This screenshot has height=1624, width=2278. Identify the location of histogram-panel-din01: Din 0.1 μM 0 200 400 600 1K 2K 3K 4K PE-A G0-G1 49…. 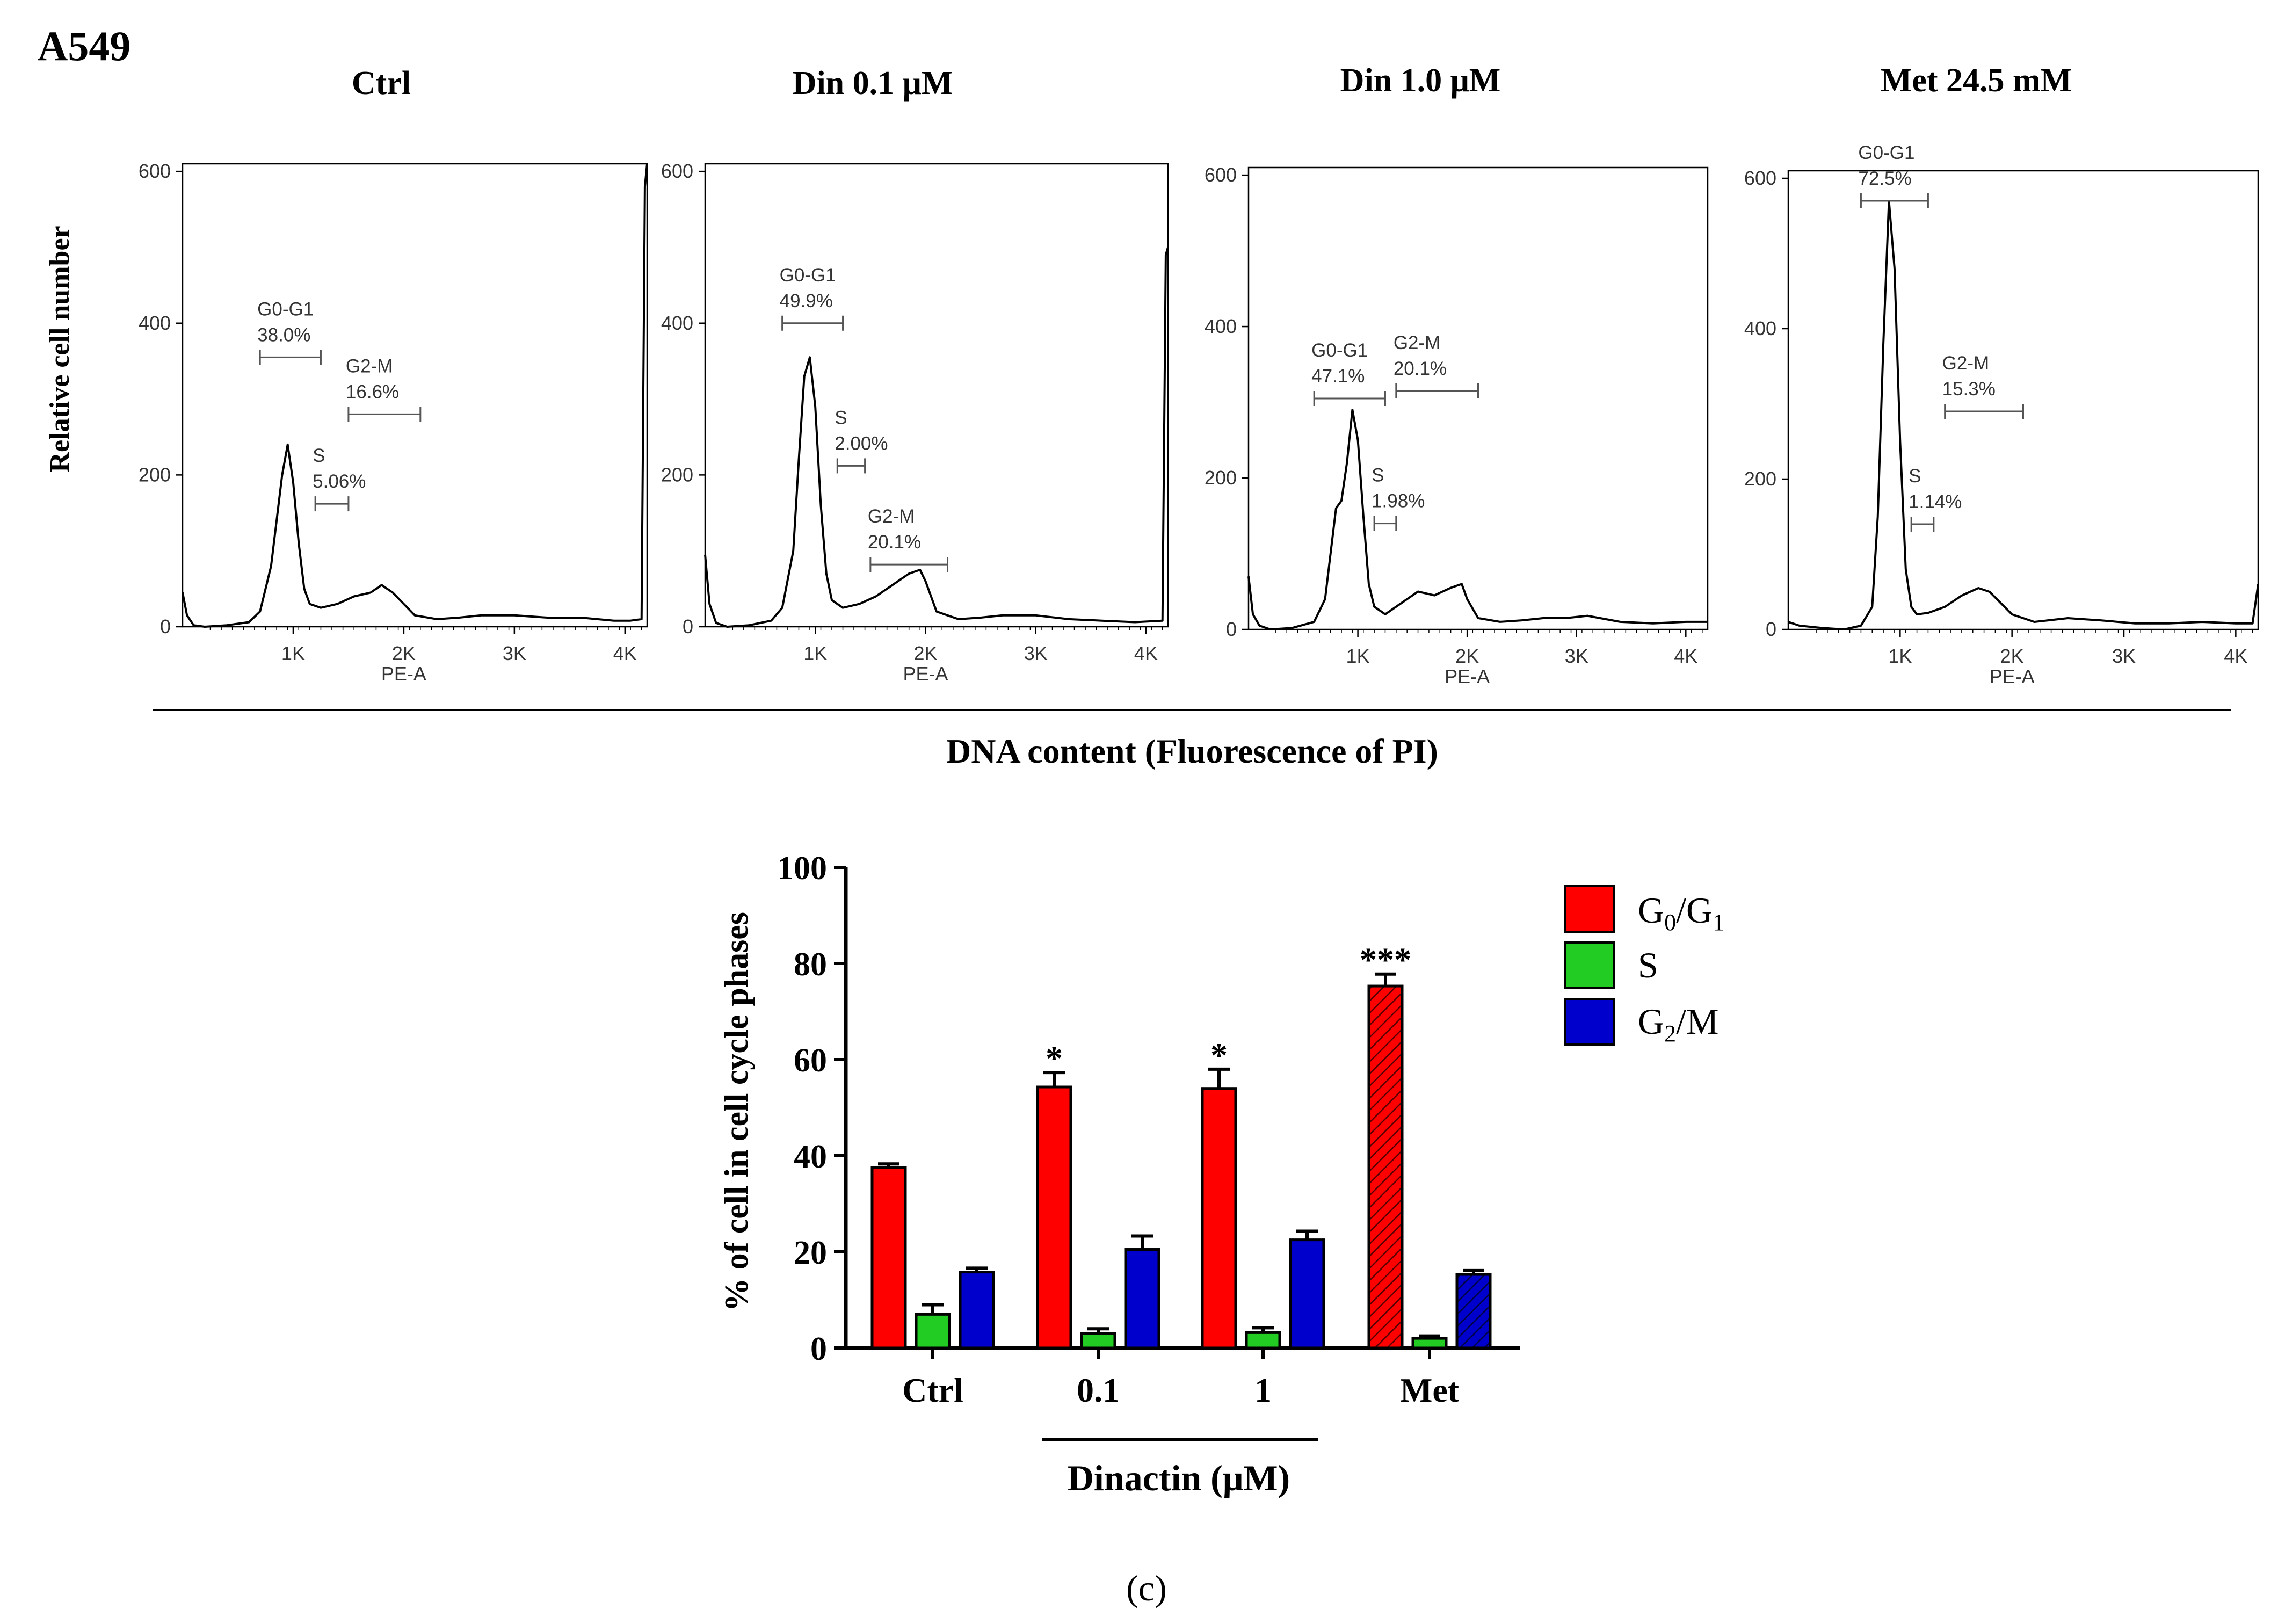
(915, 375).